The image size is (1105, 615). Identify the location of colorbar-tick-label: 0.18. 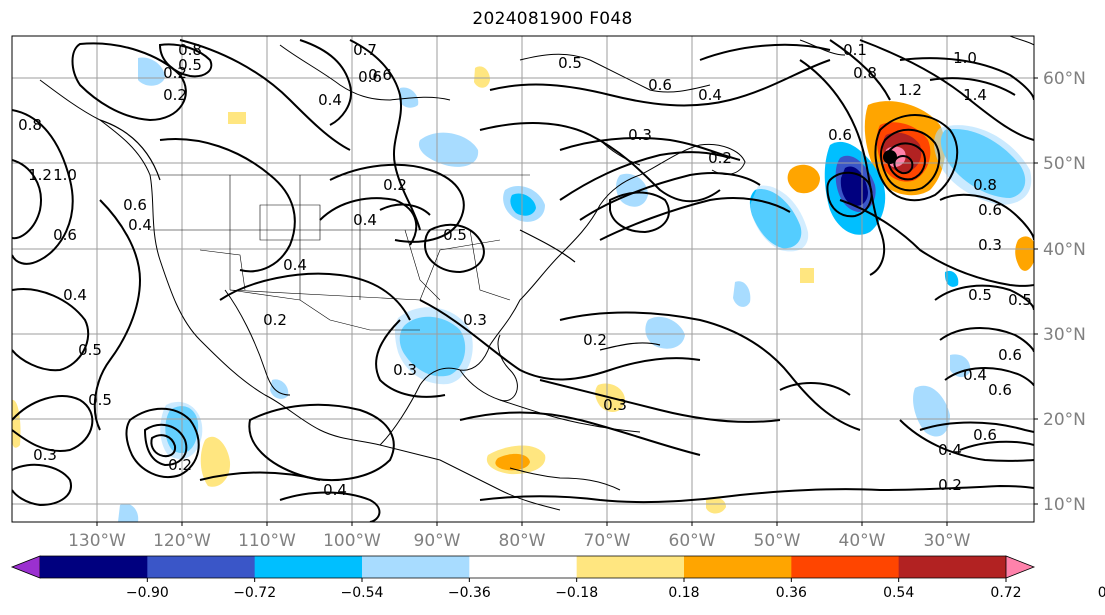
(683, 593).